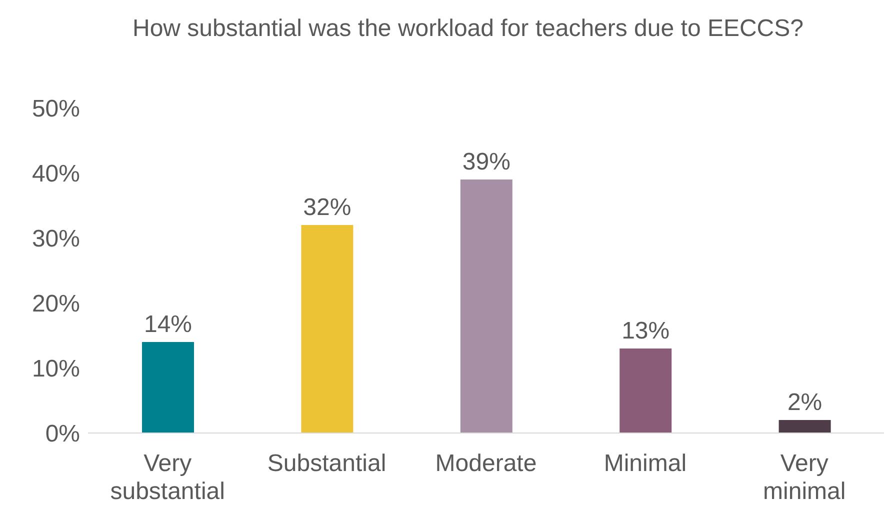  Describe the element at coordinates (486, 162) in the screenshot. I see `data-label: 39%` at that location.